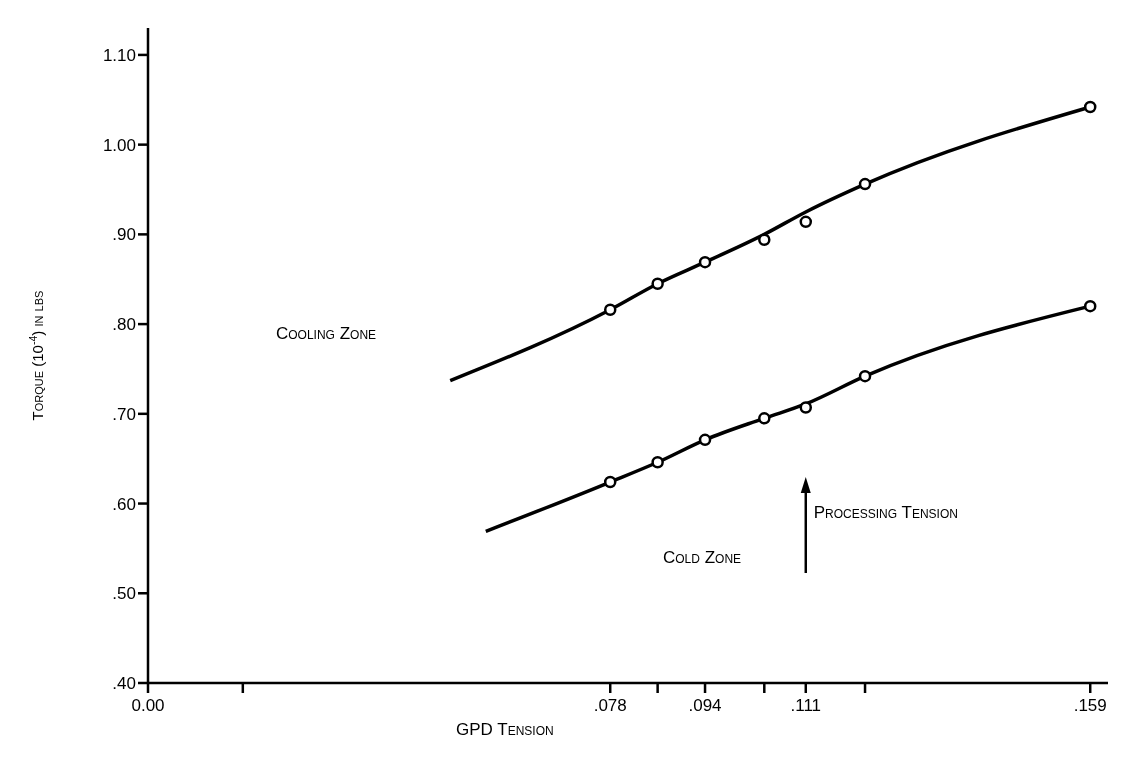 The width and height of the screenshot is (1147, 772). What do you see at coordinates (885, 512) in the screenshot?
I see `ref-line-label: Processing Tension` at bounding box center [885, 512].